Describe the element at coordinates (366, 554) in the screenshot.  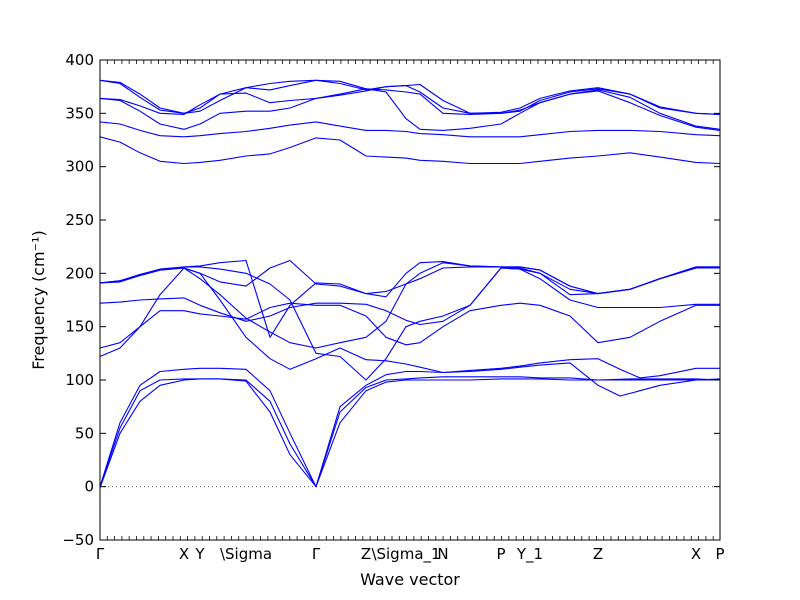
I see `x-tick-label-6: Z` at that location.